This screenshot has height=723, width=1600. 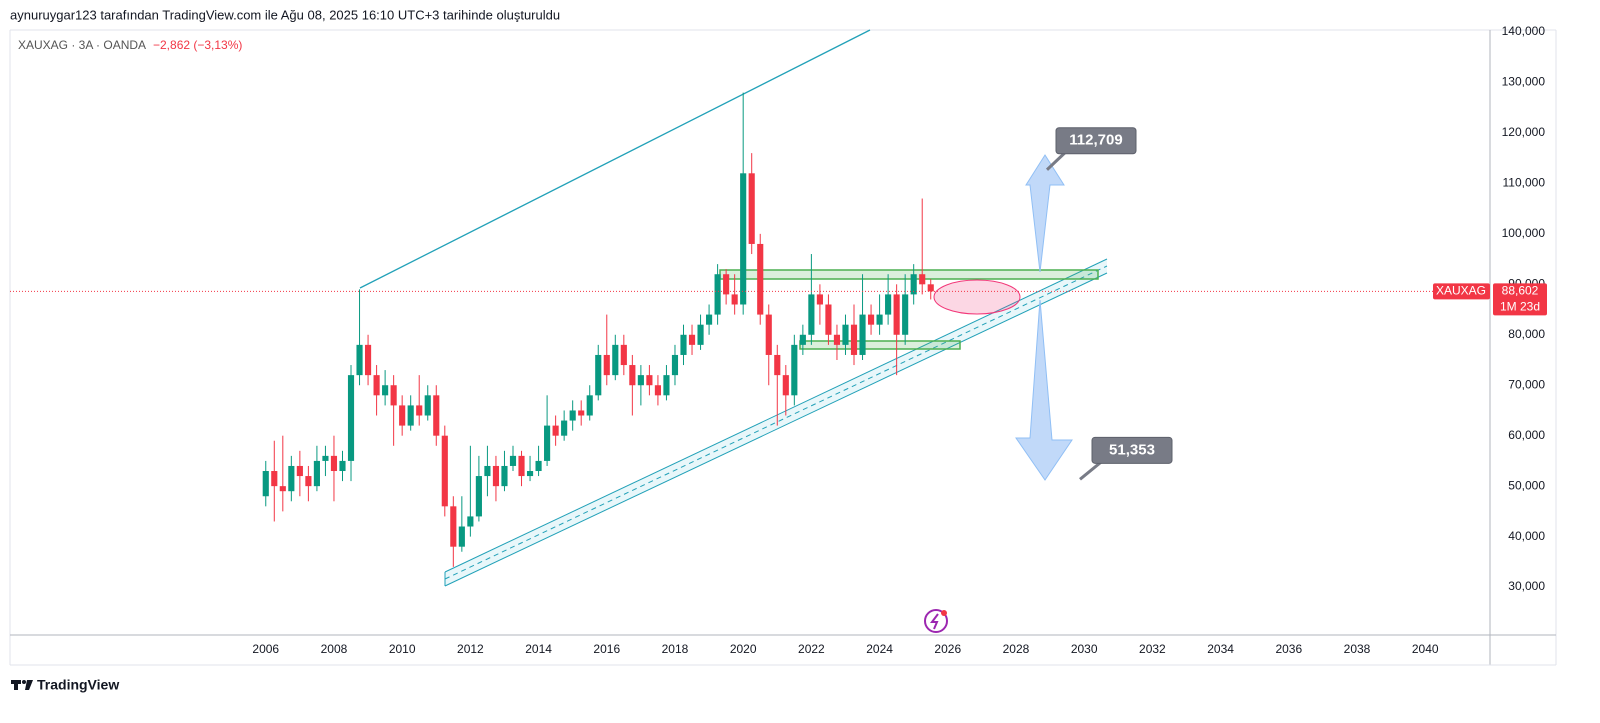 What do you see at coordinates (1520, 291) in the screenshot?
I see `price-tag-text: 88,602` at bounding box center [1520, 291].